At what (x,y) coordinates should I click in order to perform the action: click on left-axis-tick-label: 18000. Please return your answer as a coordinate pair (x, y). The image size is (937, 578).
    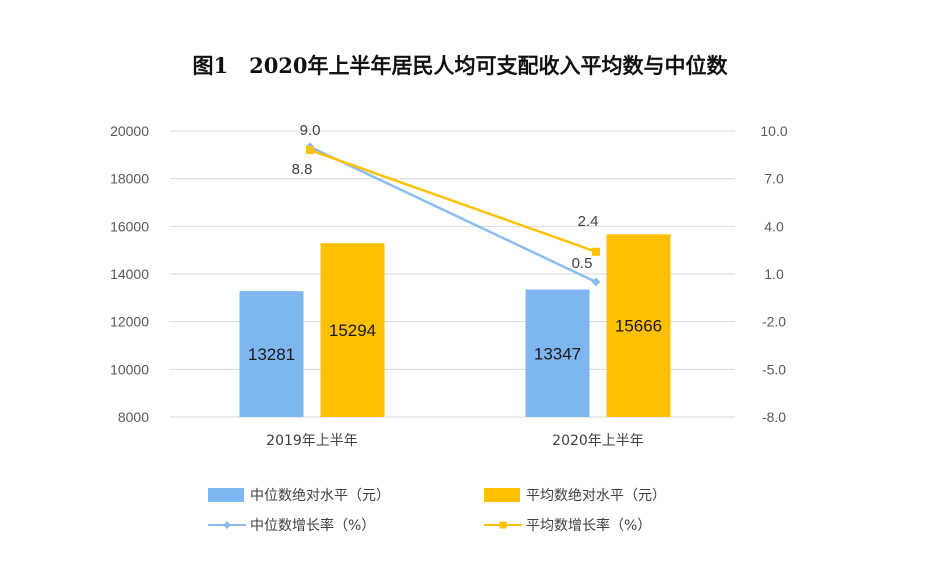
    Looking at the image, I should click on (129, 179).